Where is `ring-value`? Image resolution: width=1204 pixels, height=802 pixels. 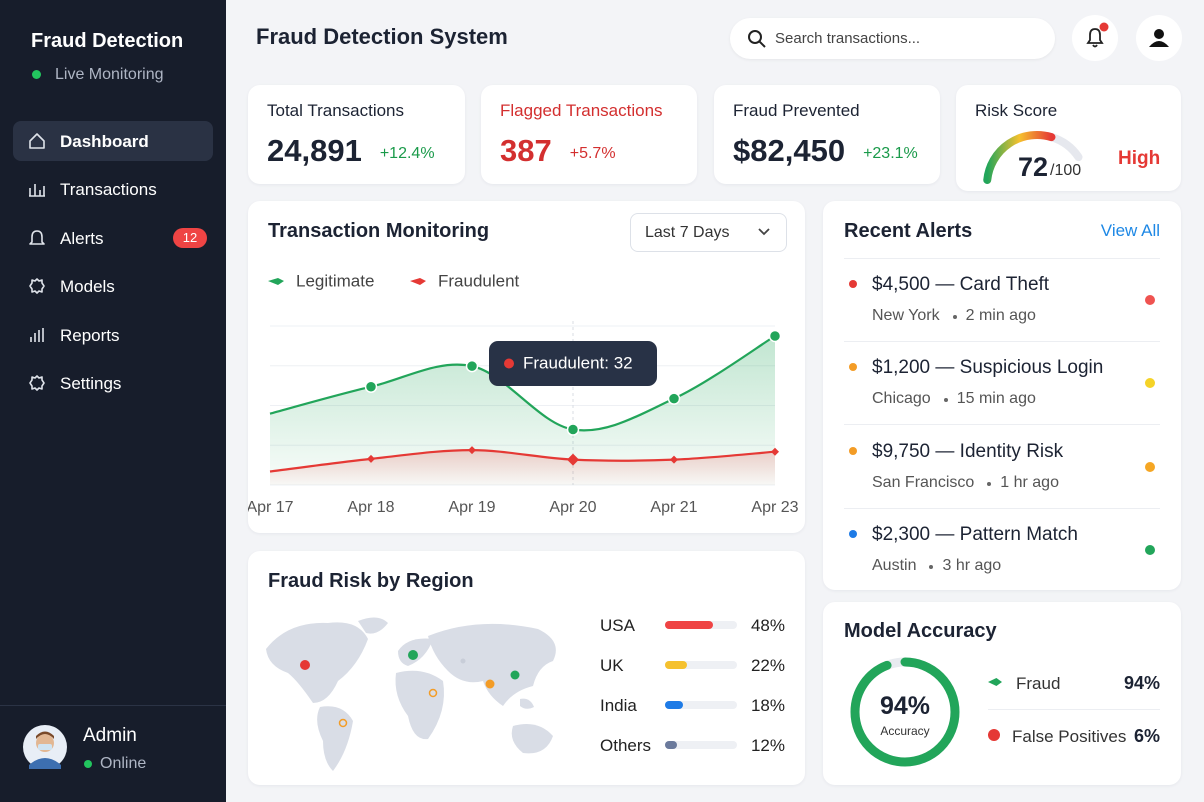
ring-value is located at coordinates (905, 712).